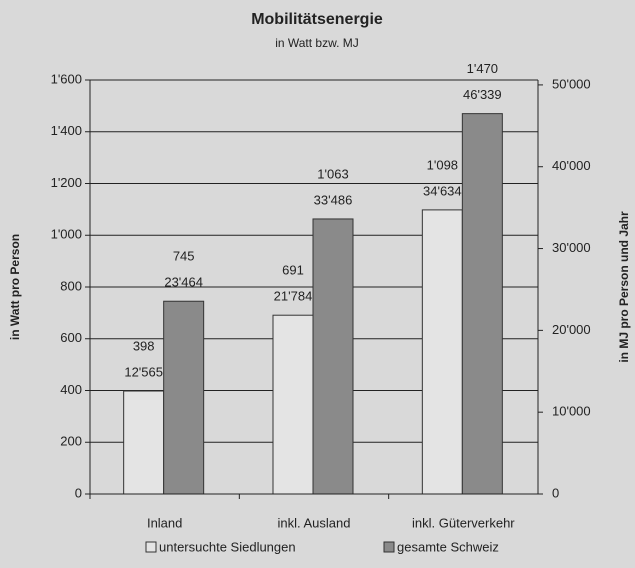 Image resolution: width=635 pixels, height=568 pixels. What do you see at coordinates (71, 441) in the screenshot?
I see `y-tick-label: 200` at bounding box center [71, 441].